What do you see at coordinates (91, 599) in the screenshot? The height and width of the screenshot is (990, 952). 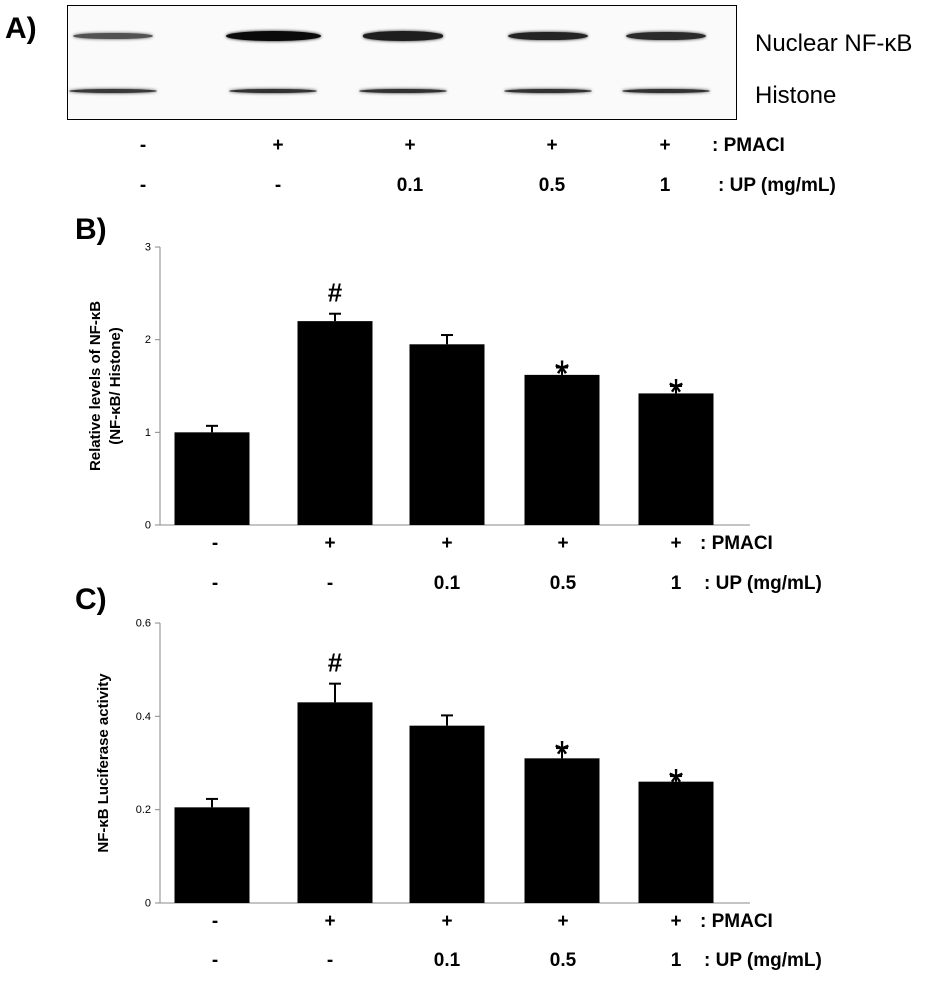 I see `panel-c-label: C)` at bounding box center [91, 599].